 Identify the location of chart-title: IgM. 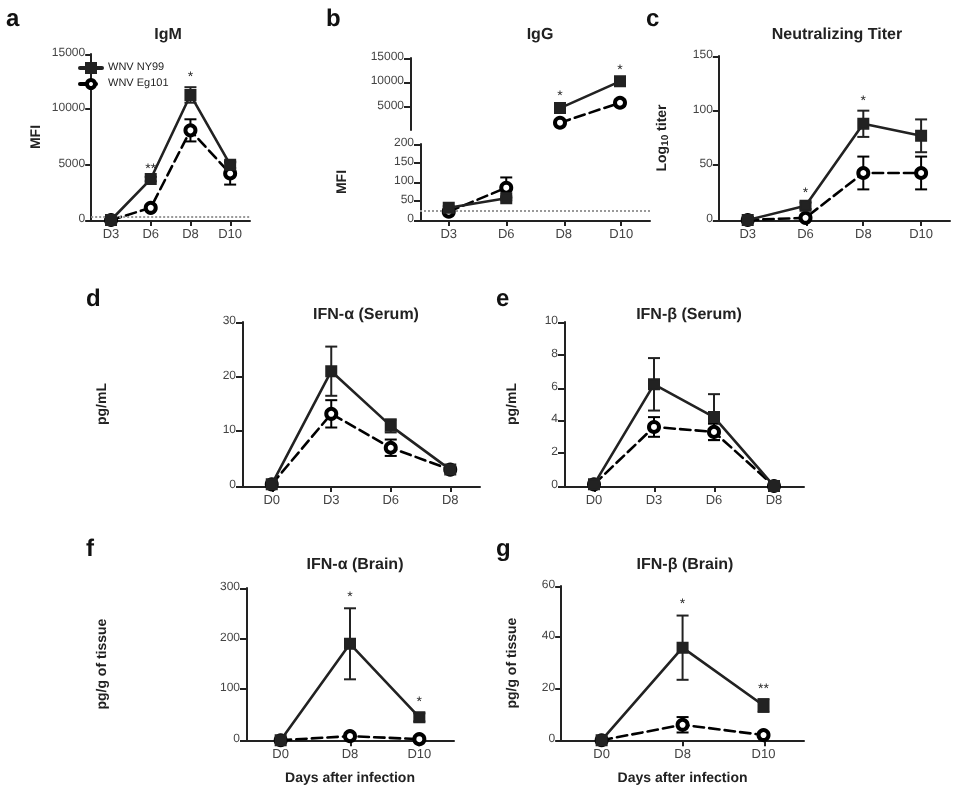
(168, 34).